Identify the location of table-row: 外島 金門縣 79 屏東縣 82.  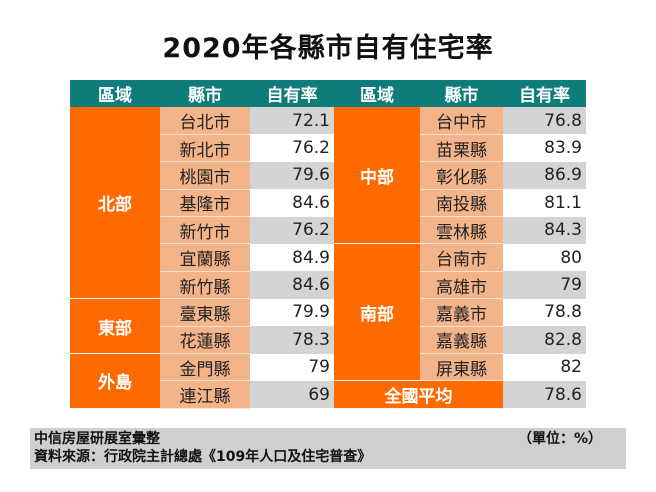
(328, 381).